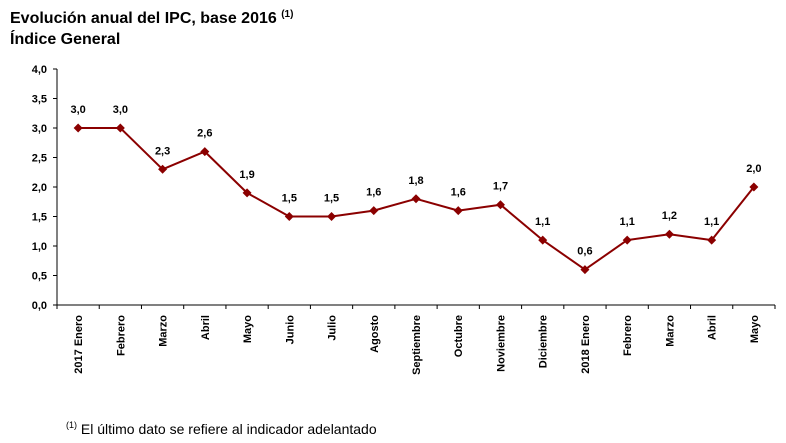 This screenshot has height=443, width=786. What do you see at coordinates (39, 218) in the screenshot?
I see `y-tick-label: 1,5` at bounding box center [39, 218].